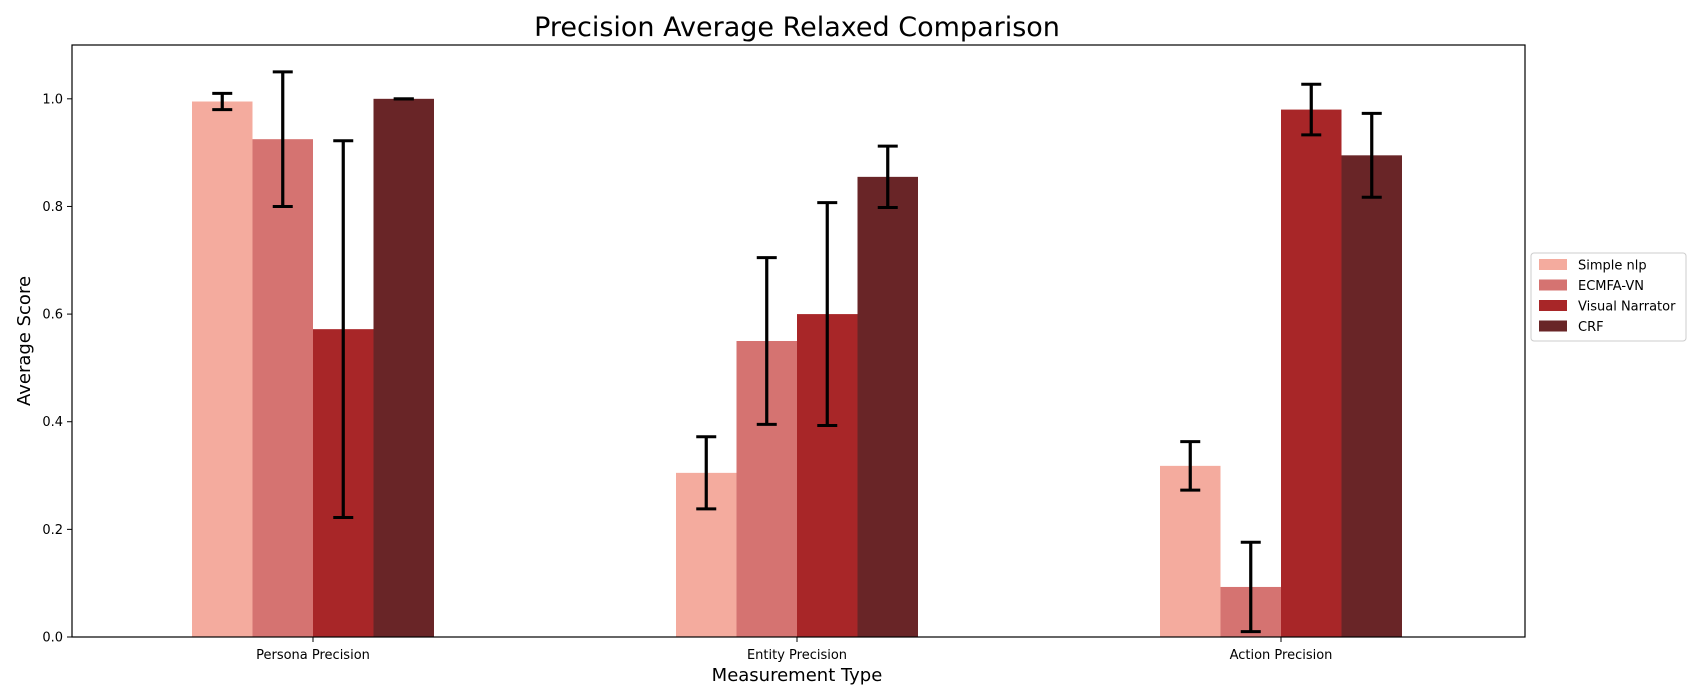 Image resolution: width=1700 pixels, height=700 pixels. Describe the element at coordinates (797, 27) in the screenshot. I see `chart-title: Precision Average Relaxed Comparison` at that location.